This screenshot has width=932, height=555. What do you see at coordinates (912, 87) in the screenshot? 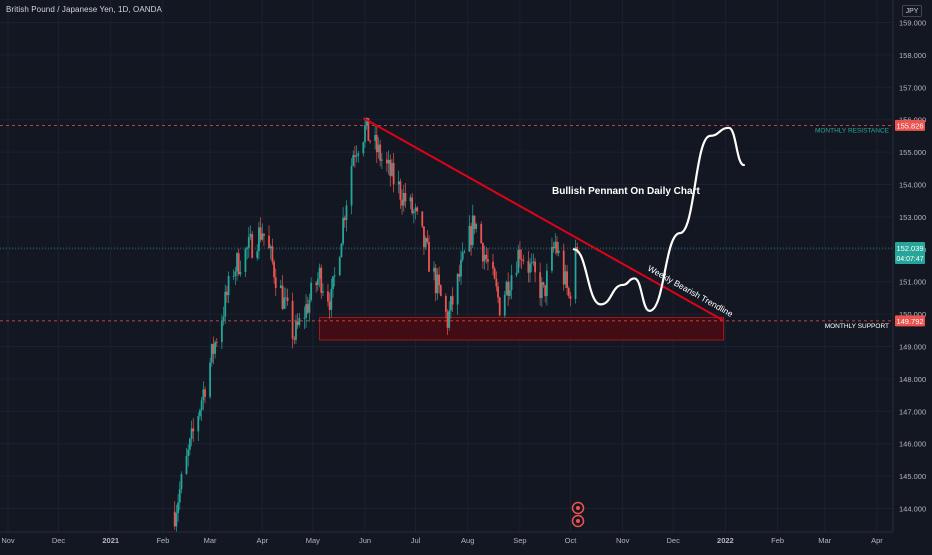
I see `price-tick-label: 157.000` at bounding box center [912, 87].